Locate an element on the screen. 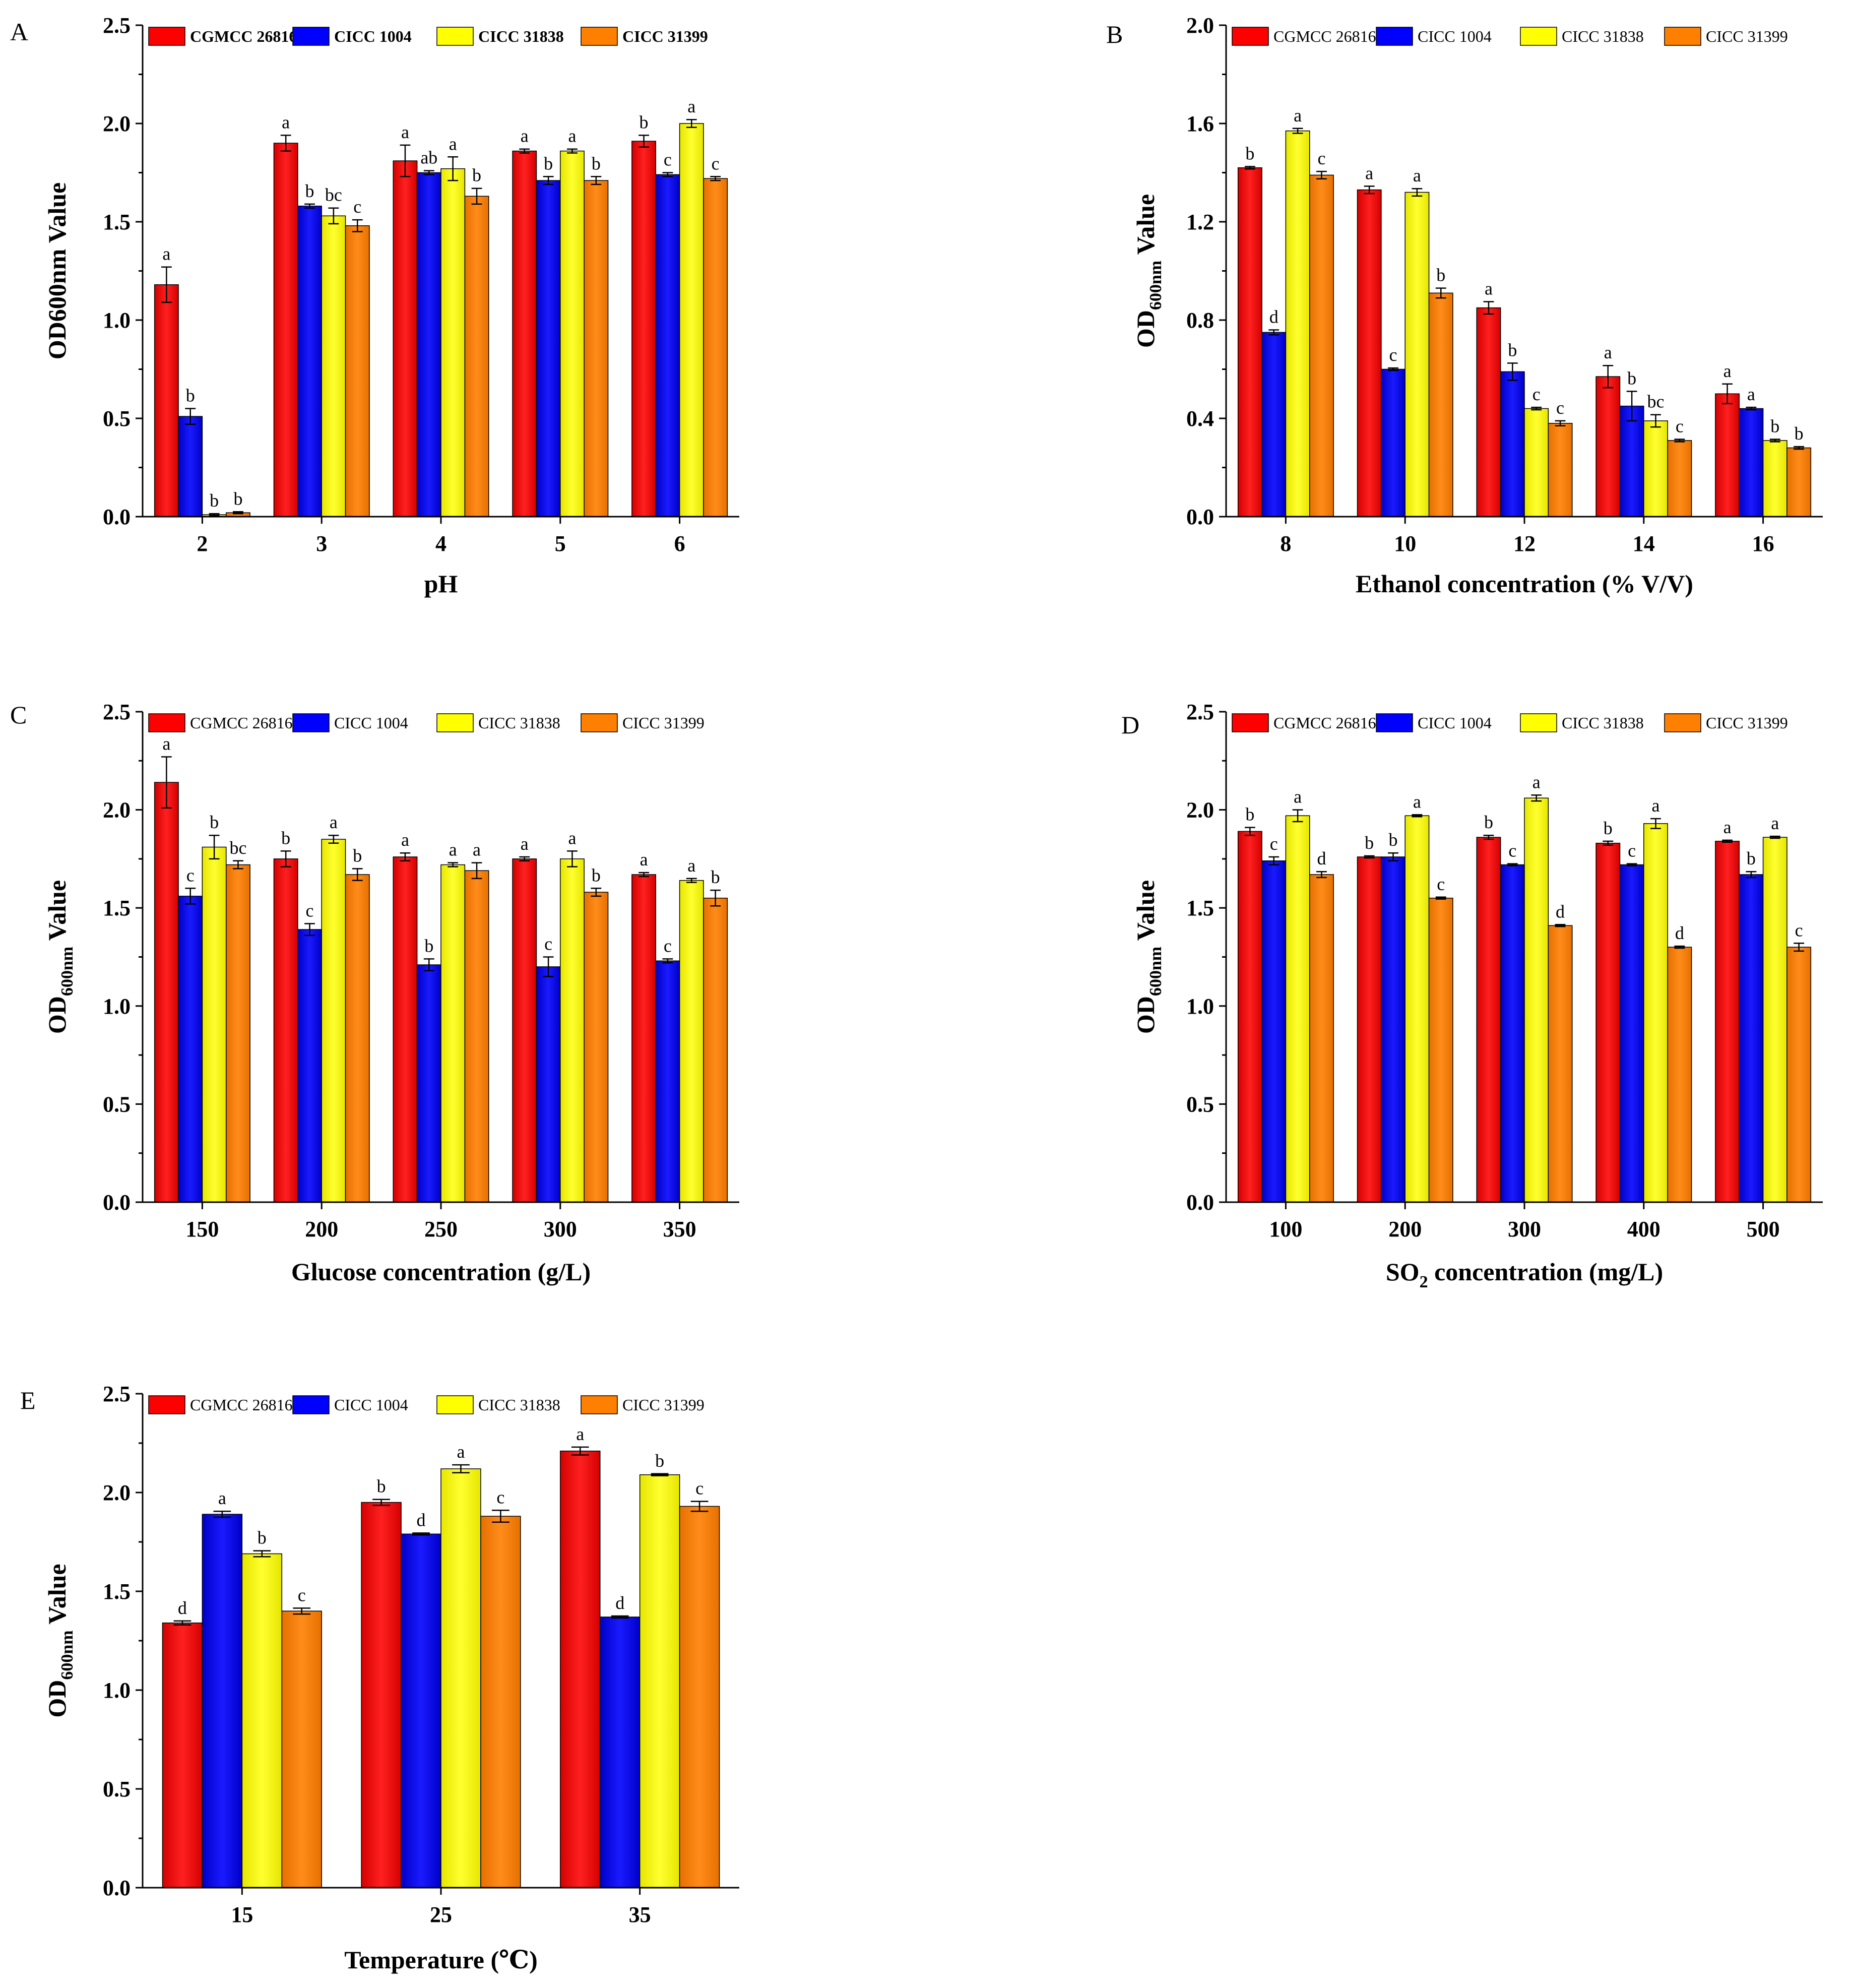 The width and height of the screenshot is (1853, 1988). bar-b-12-s2 is located at coordinates (1536, 462).